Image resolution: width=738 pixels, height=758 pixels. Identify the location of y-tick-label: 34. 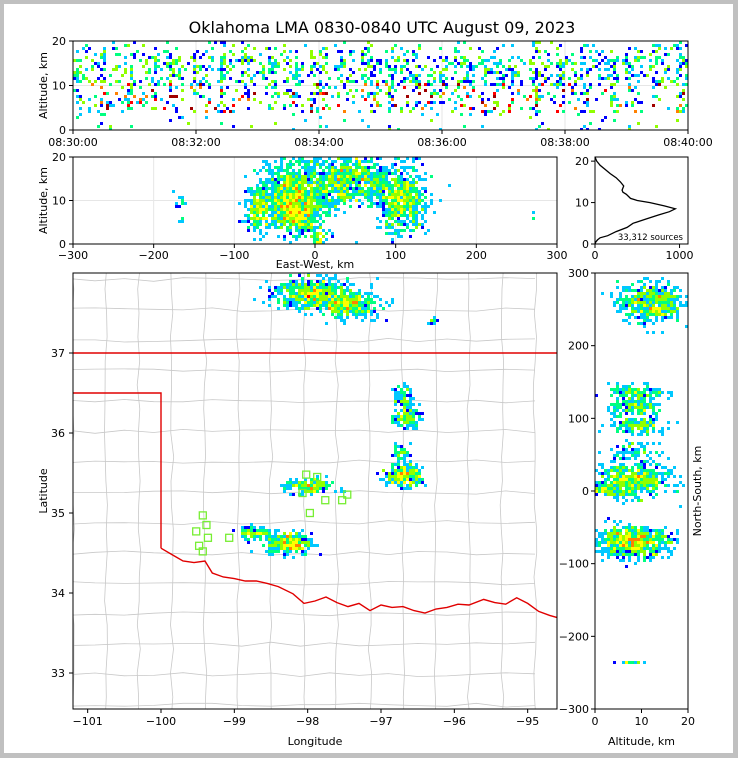
(58, 593).